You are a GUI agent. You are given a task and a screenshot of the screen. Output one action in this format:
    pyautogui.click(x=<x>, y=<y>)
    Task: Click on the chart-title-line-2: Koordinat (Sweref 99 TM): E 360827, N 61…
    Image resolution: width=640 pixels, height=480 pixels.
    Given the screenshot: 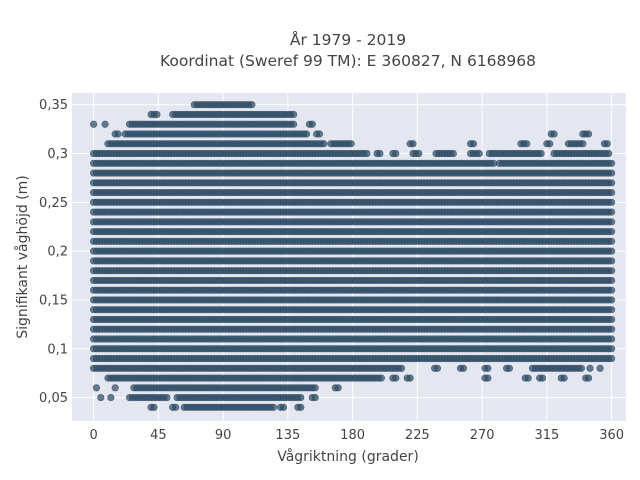 What is the action you would take?
    pyautogui.click(x=348, y=61)
    